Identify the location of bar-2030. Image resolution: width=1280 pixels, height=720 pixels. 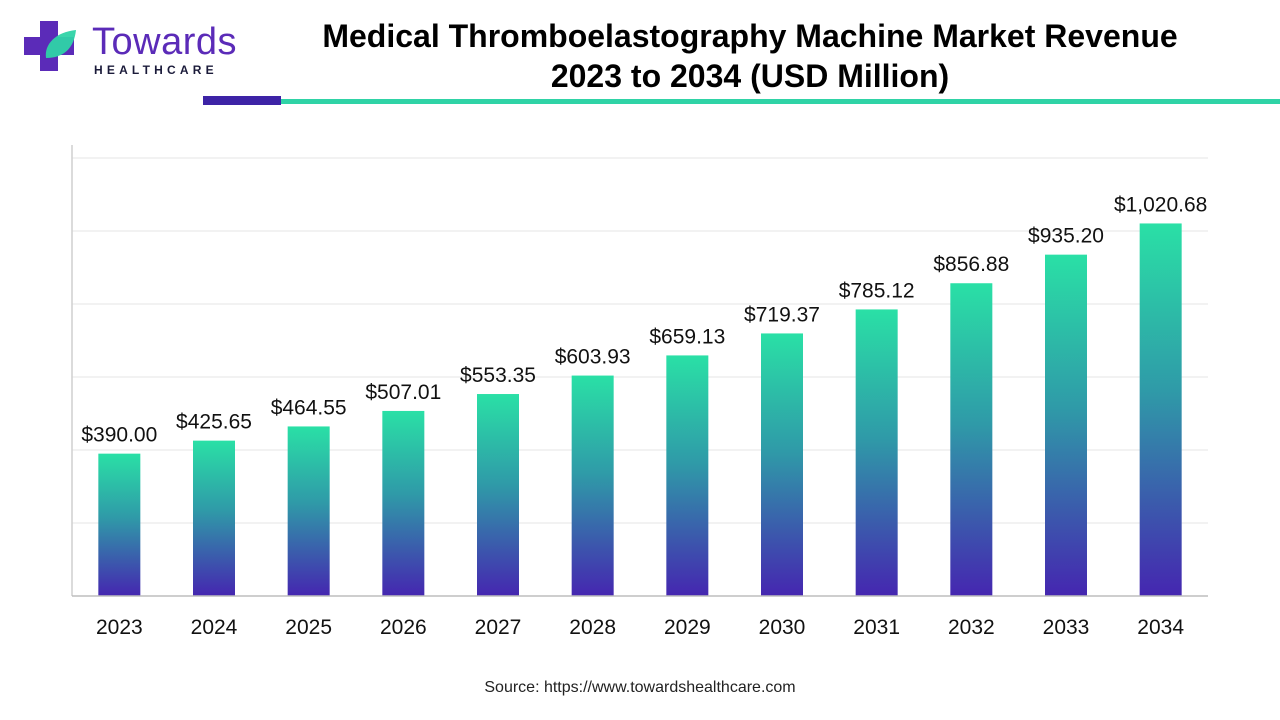
(782, 464).